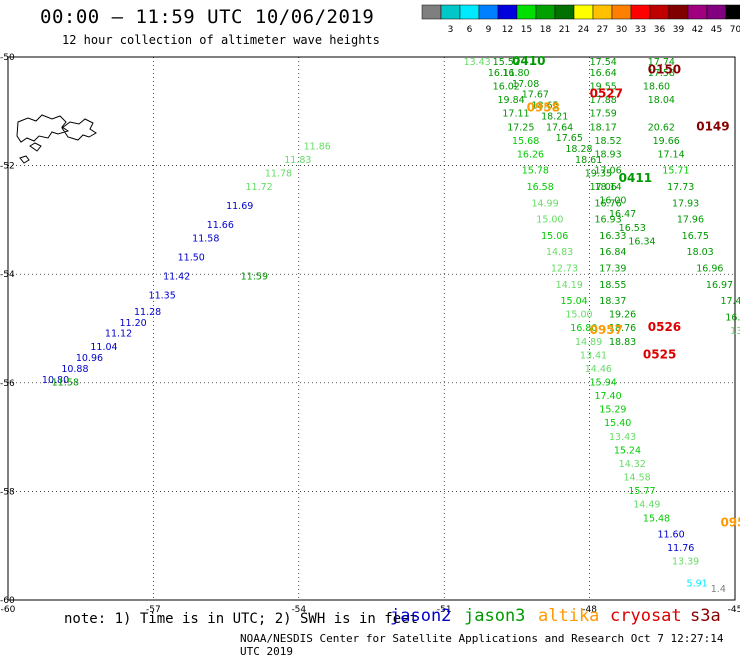 This screenshot has width=740, height=658. What do you see at coordinates (511, 100) in the screenshot?
I see `wave-height-label: 19.84` at bounding box center [511, 100].